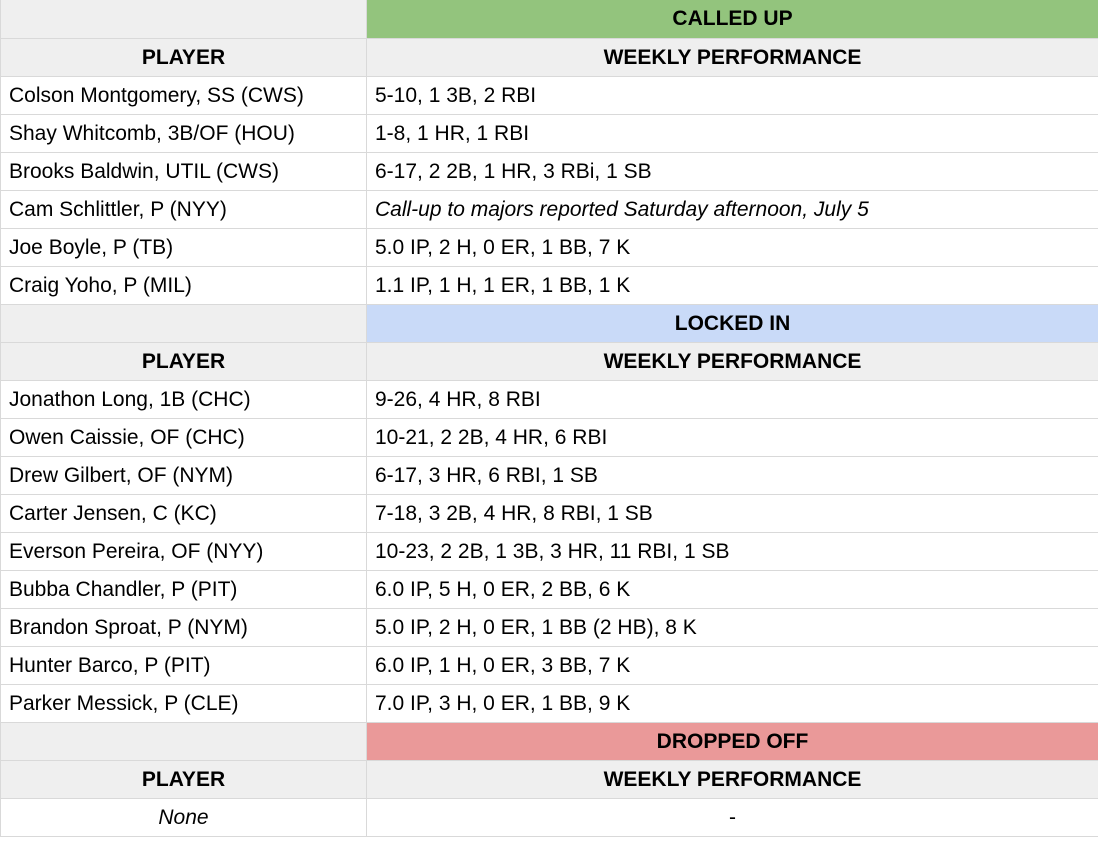 The height and width of the screenshot is (844, 1098). I want to click on player-cell: Shay Whitcomb, 3B/OF (HOU), so click(183, 133).